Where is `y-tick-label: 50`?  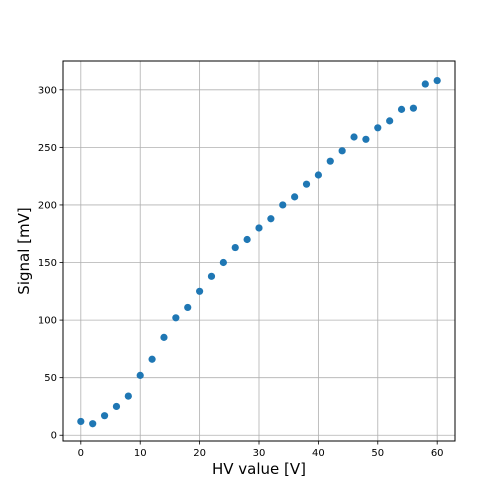 y-tick-label: 50 is located at coordinates (50, 378).